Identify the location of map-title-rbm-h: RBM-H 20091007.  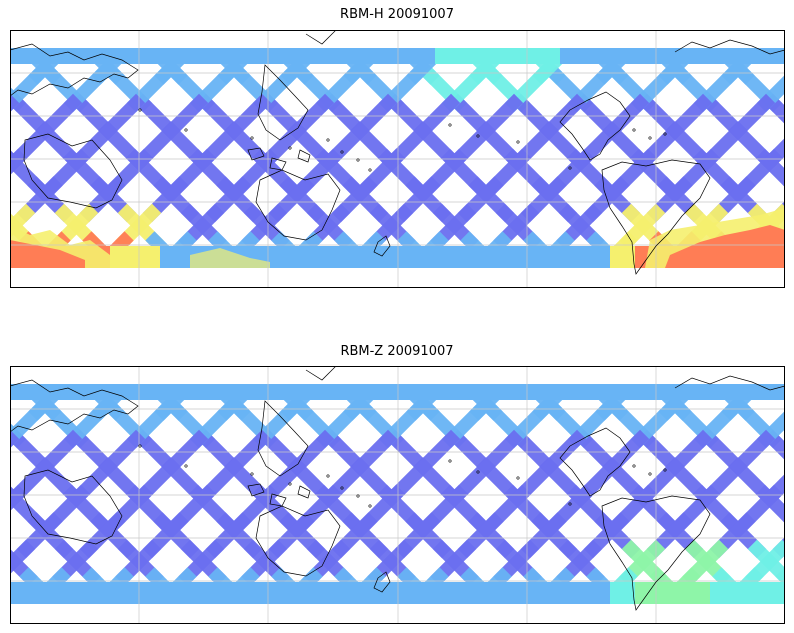
(397, 14).